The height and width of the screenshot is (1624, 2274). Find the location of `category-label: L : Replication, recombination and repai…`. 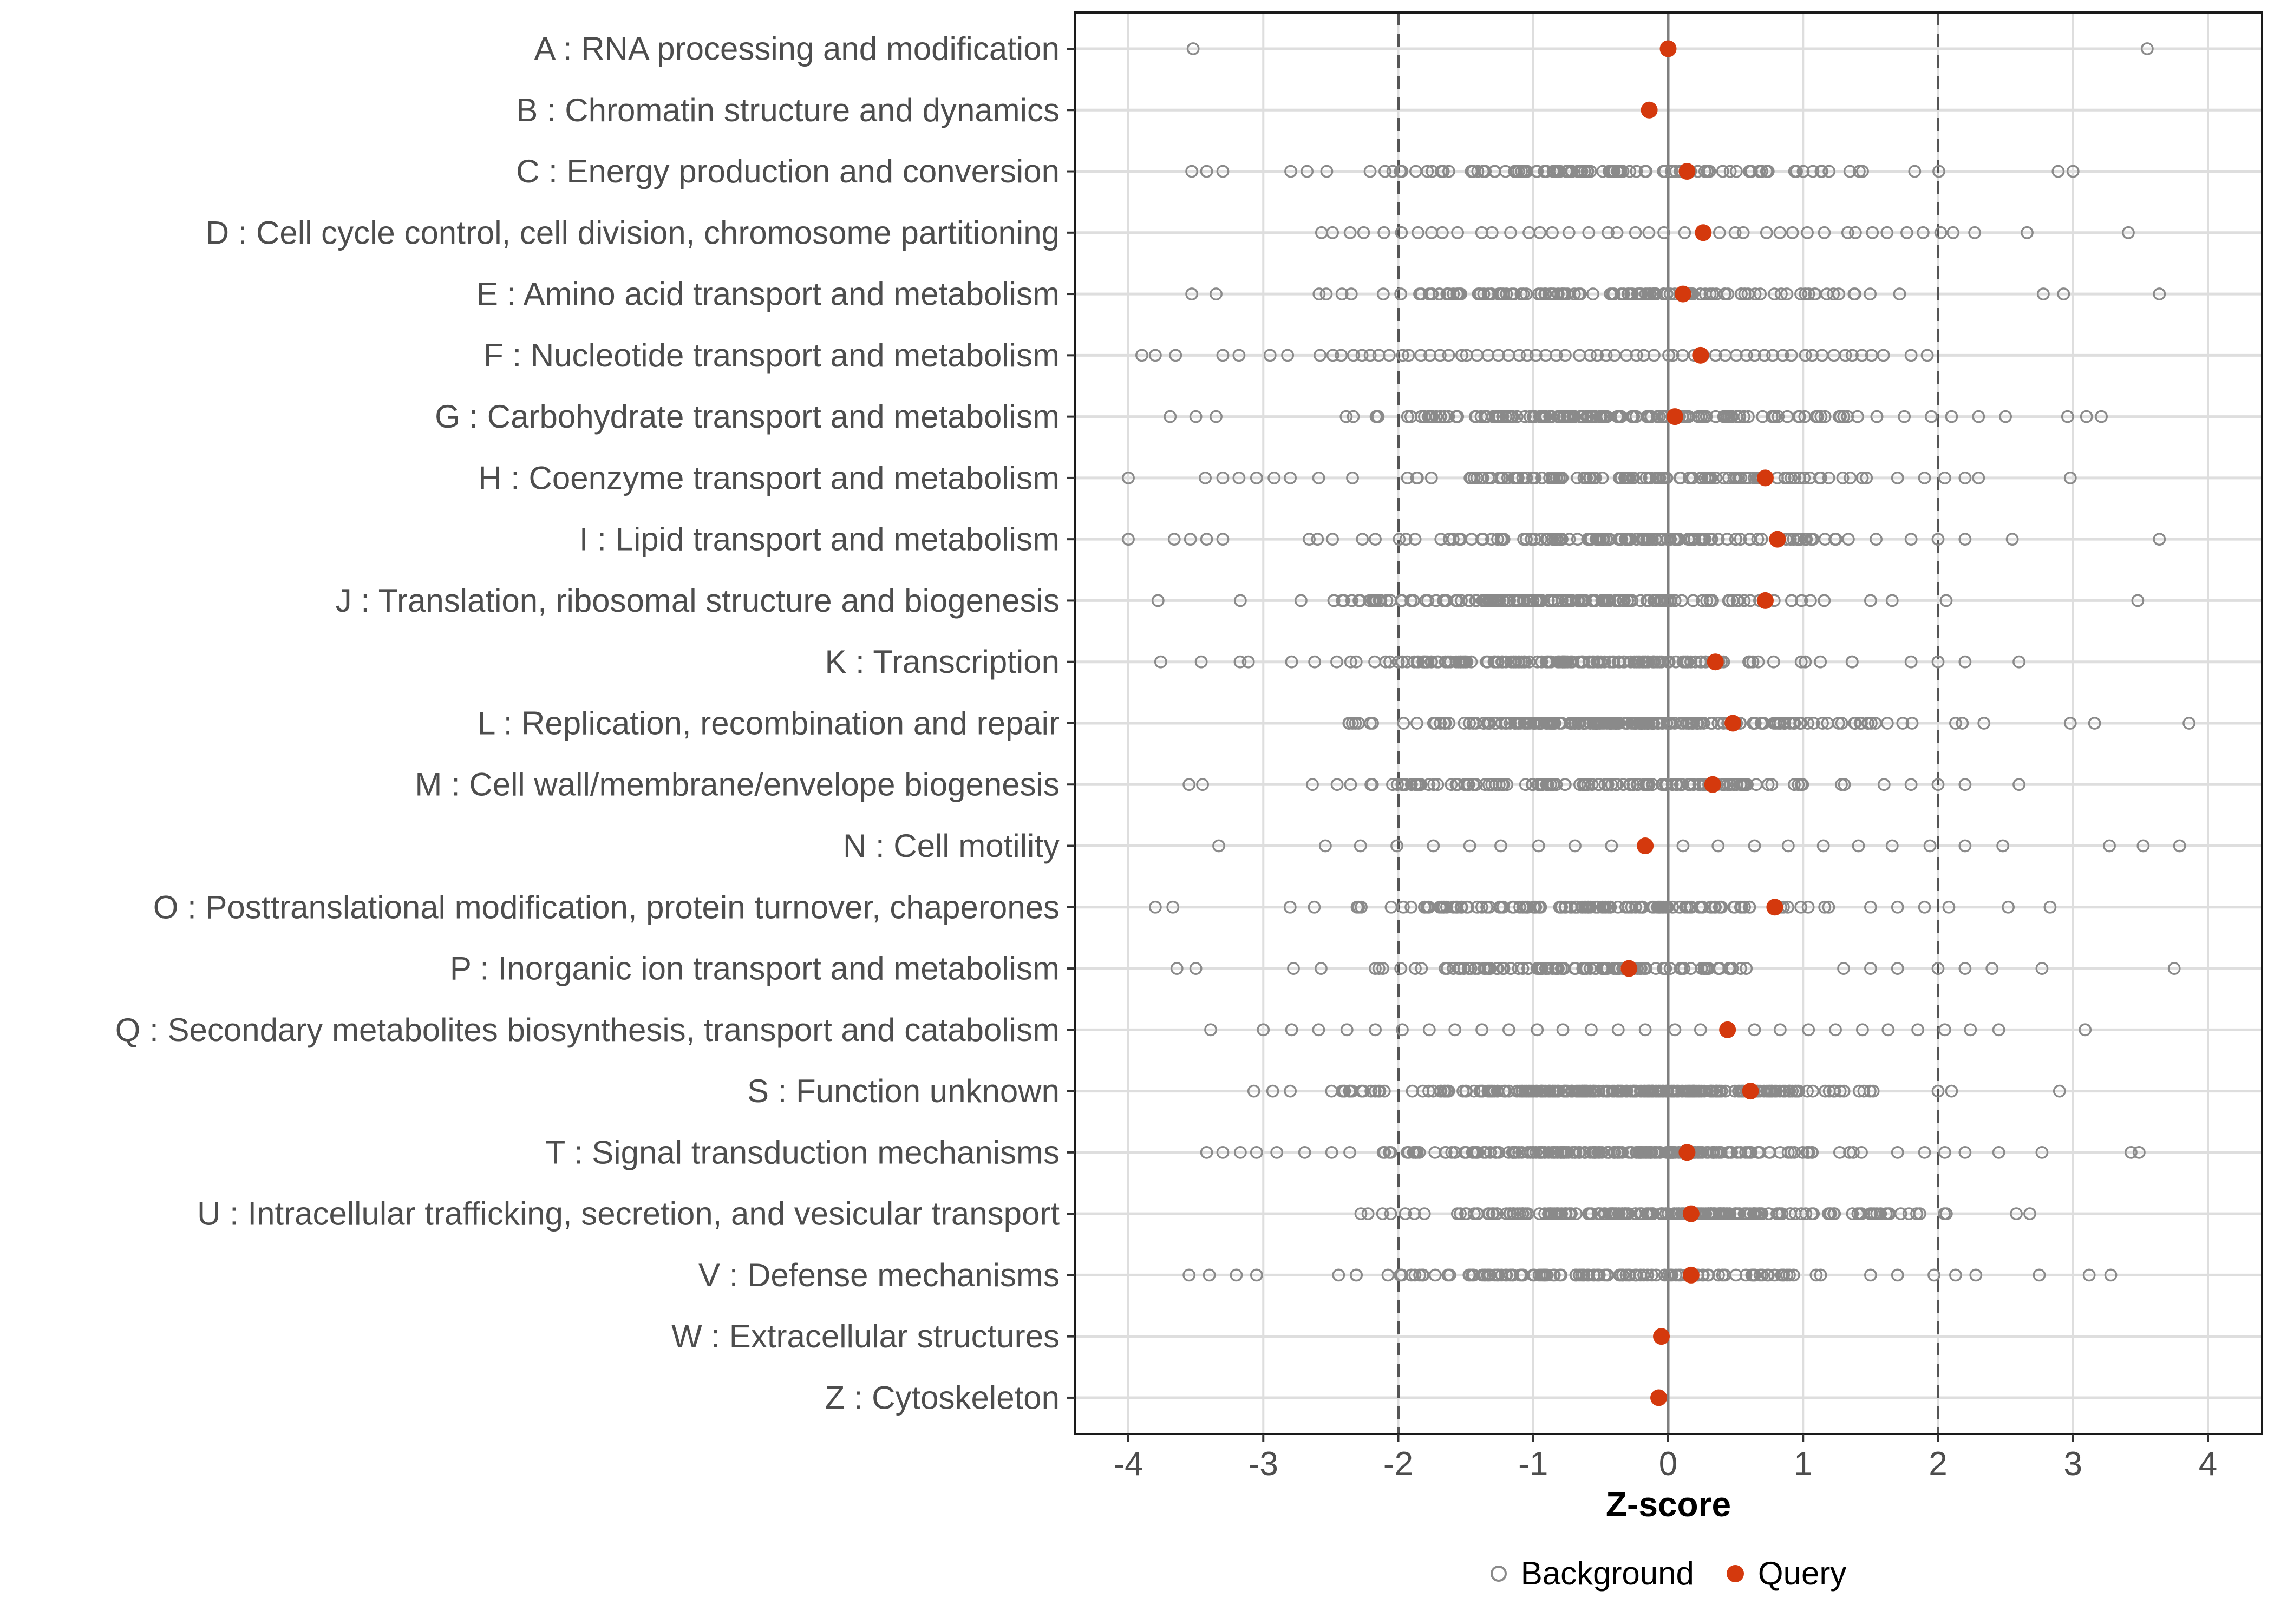

category-label: L : Replication, recombination and repai… is located at coordinates (769, 723).